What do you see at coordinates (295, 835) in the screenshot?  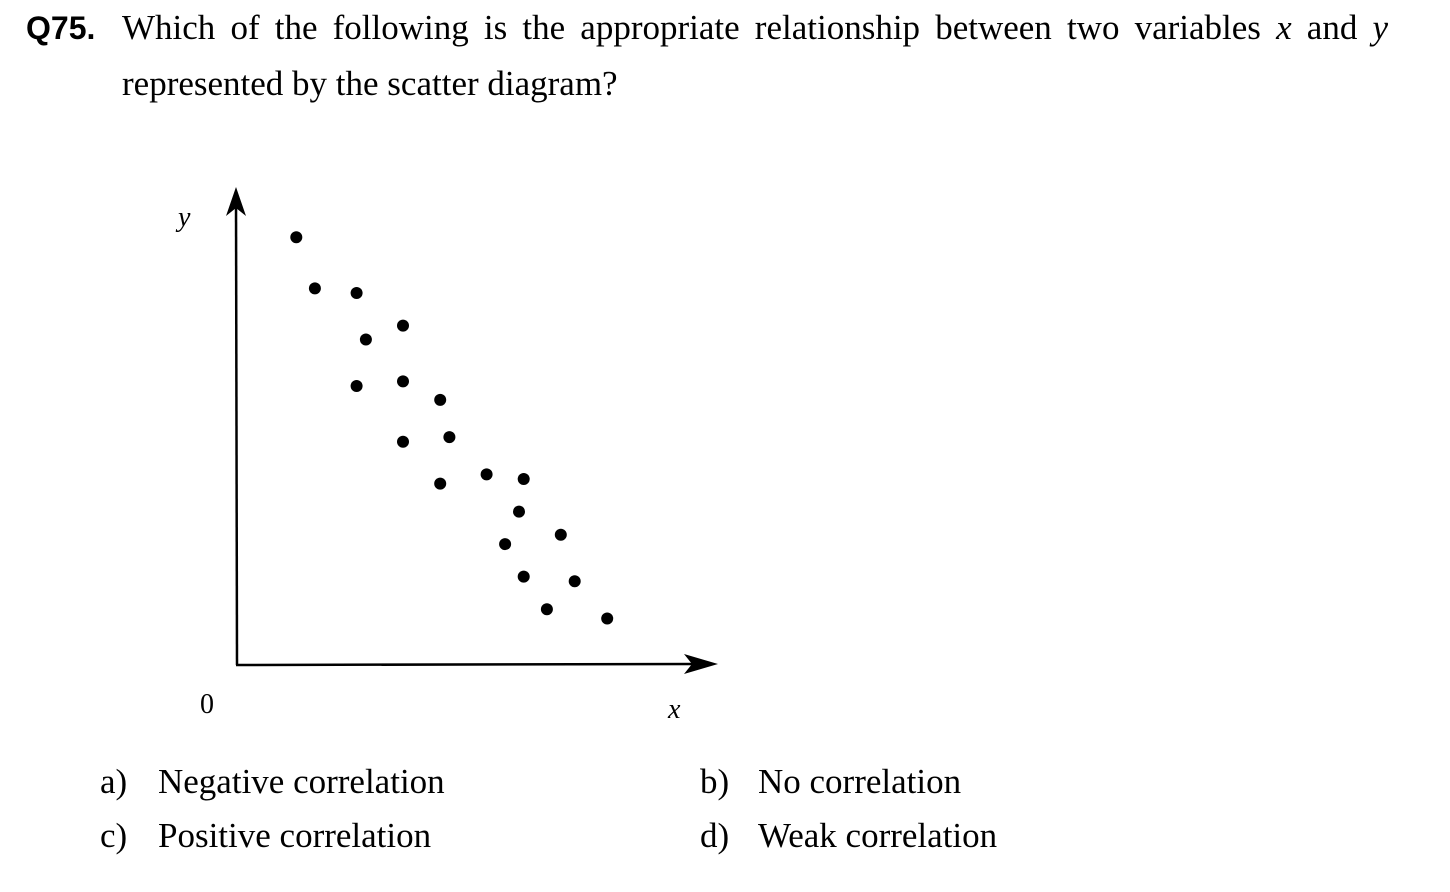 I see `option-c-text: Positive correlation` at bounding box center [295, 835].